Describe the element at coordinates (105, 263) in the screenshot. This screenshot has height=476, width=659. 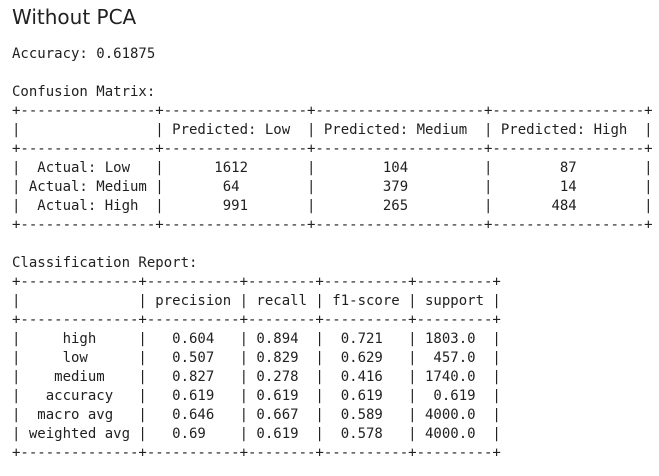
I see `classification-report-title: Classification Report:` at that location.